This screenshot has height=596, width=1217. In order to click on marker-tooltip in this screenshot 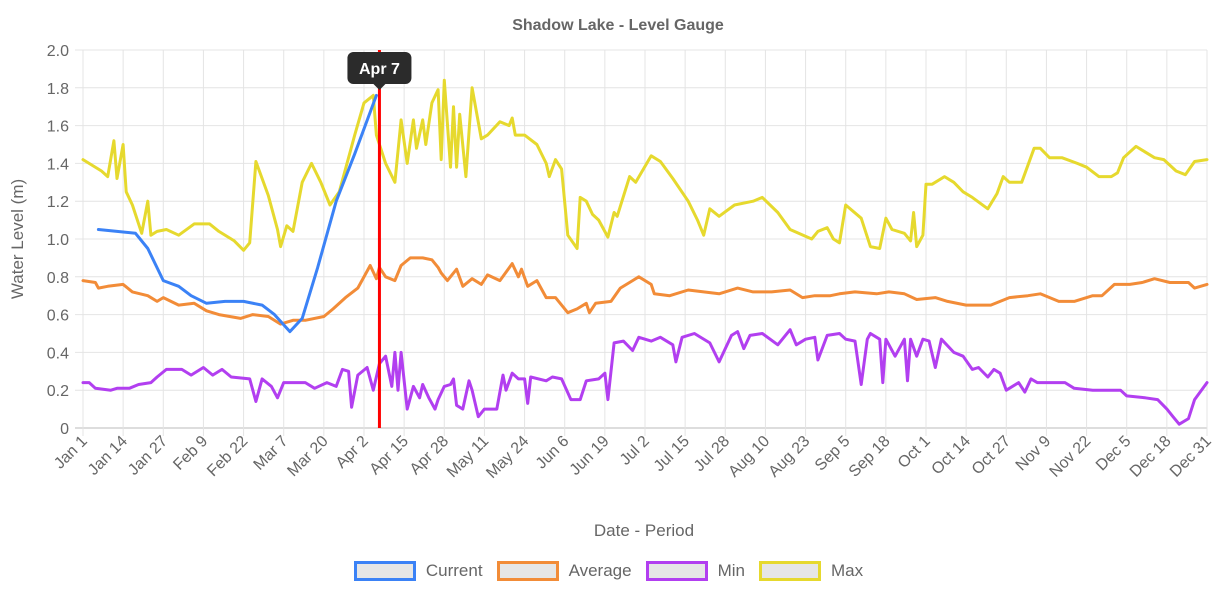, I will do `click(379, 68)`.